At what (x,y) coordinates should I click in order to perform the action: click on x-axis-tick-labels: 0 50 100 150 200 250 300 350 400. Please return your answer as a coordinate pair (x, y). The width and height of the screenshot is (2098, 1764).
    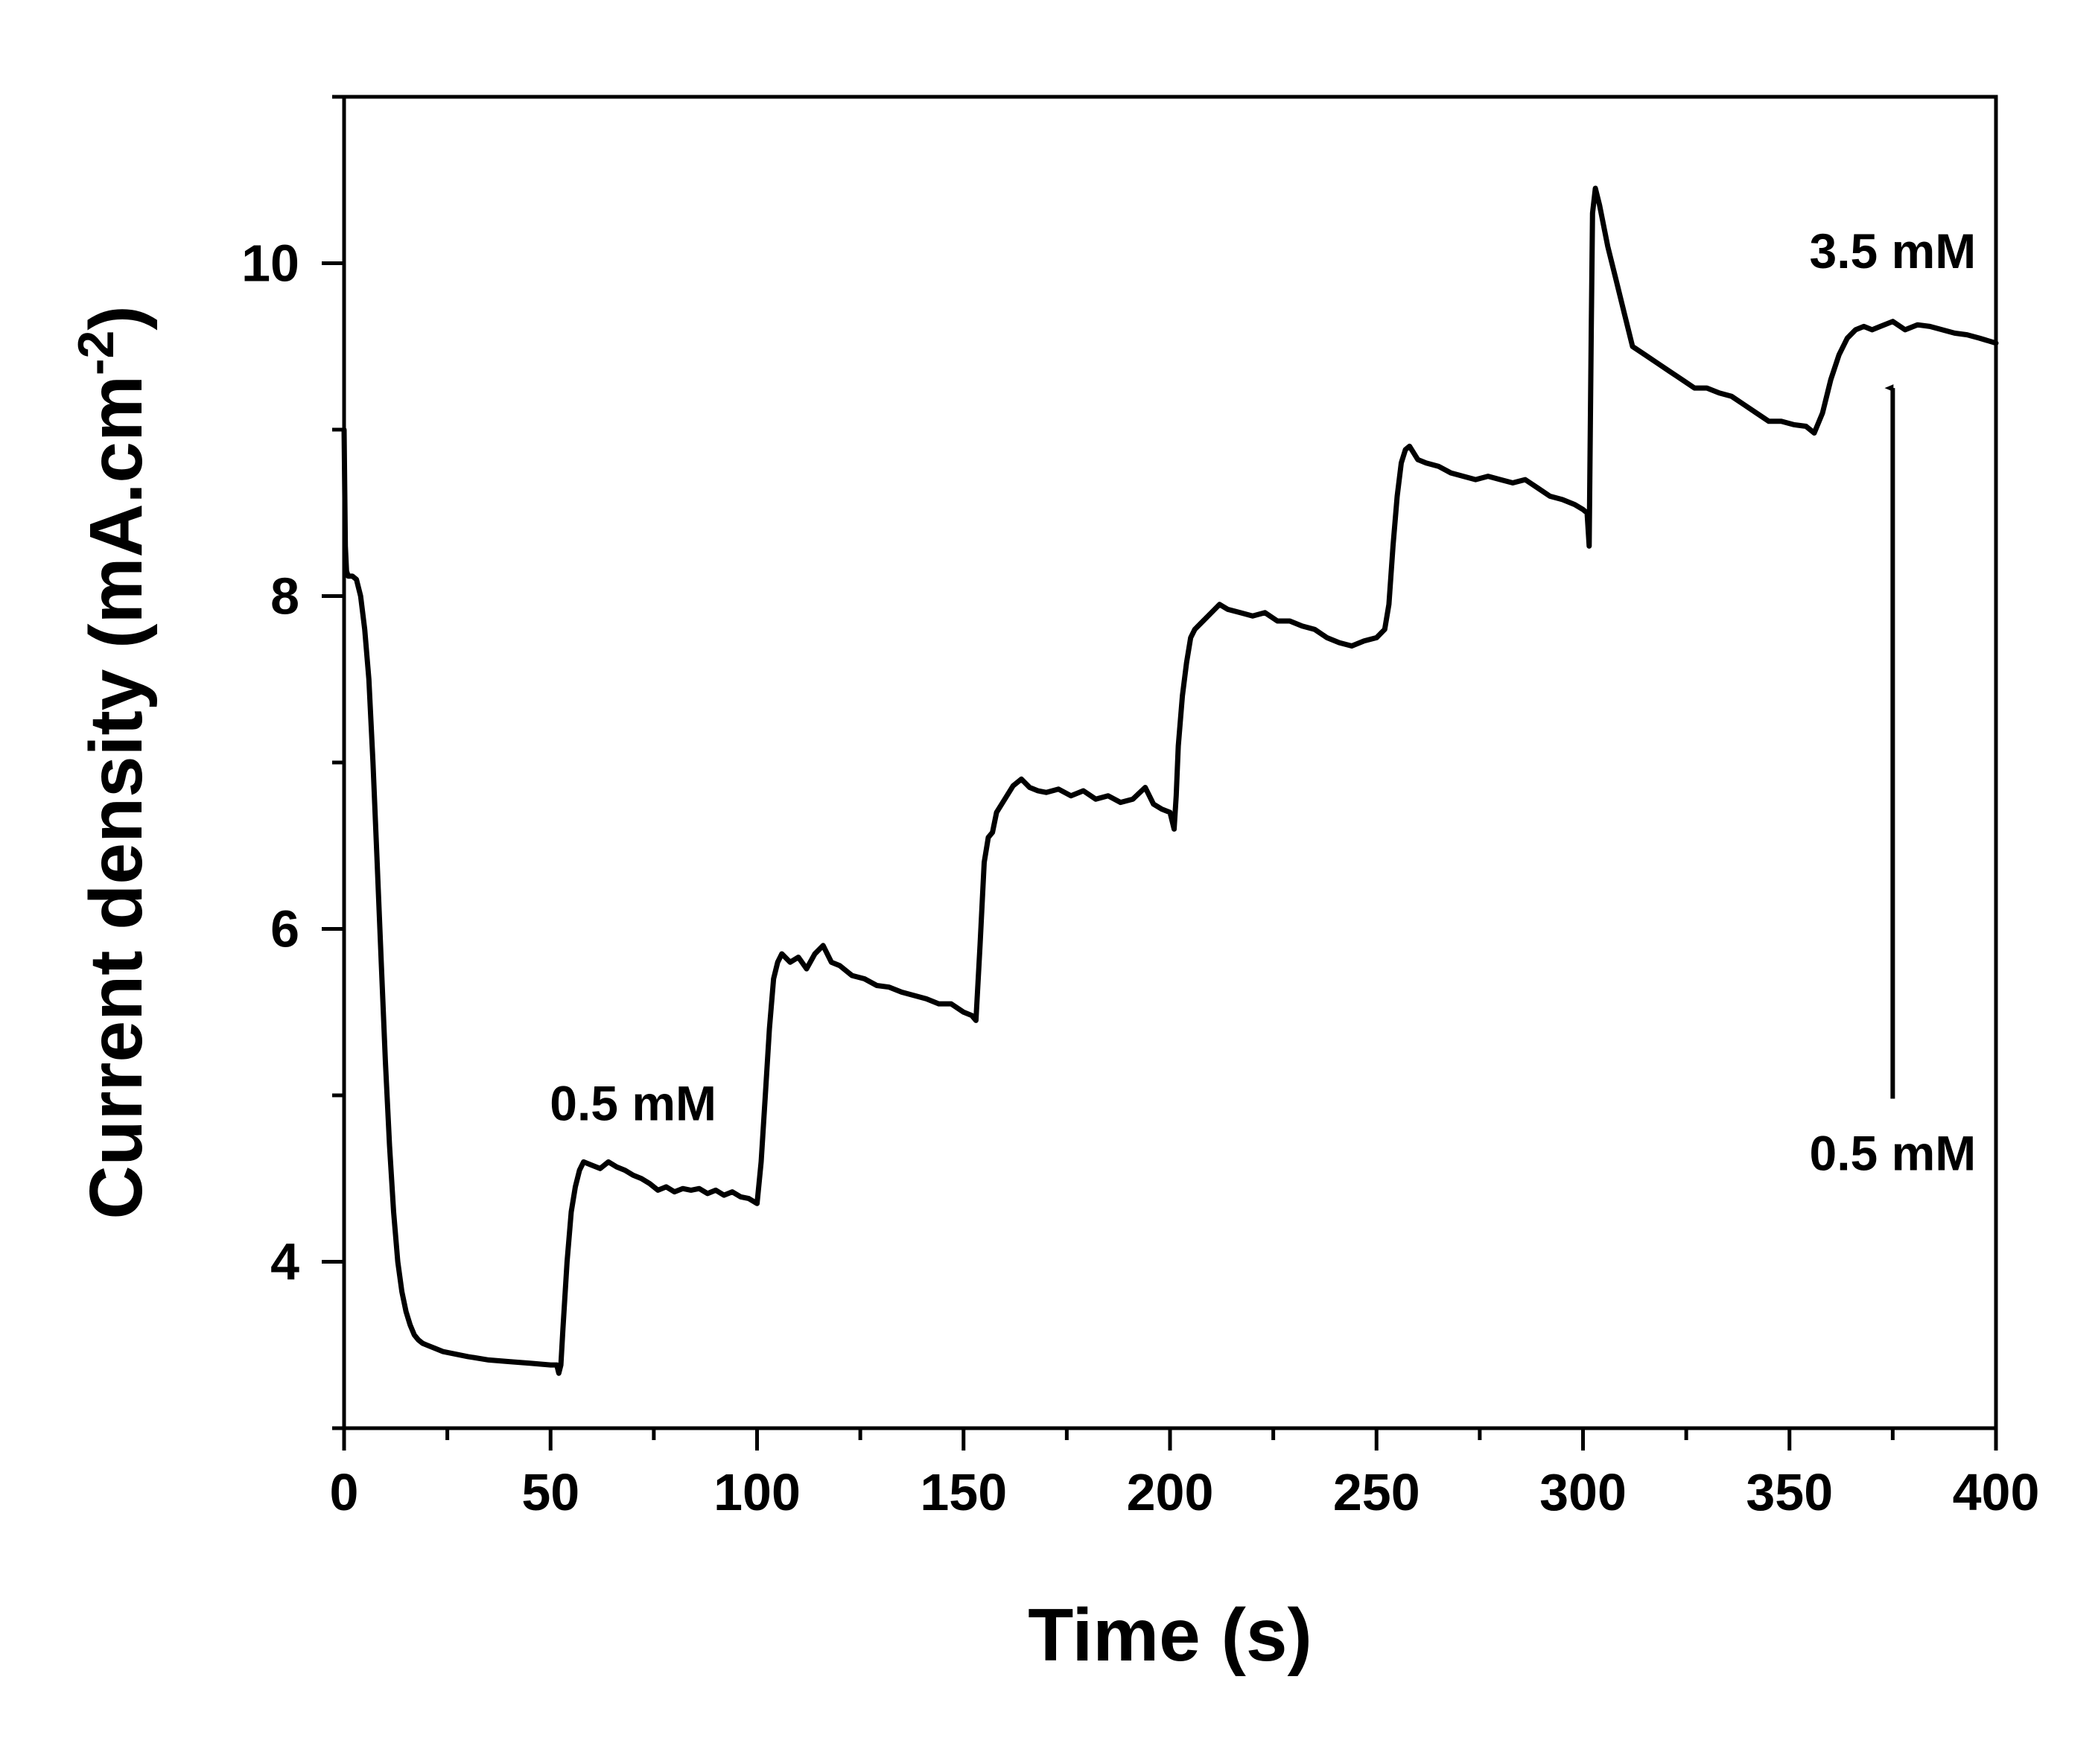
    Looking at the image, I should click on (1185, 1492).